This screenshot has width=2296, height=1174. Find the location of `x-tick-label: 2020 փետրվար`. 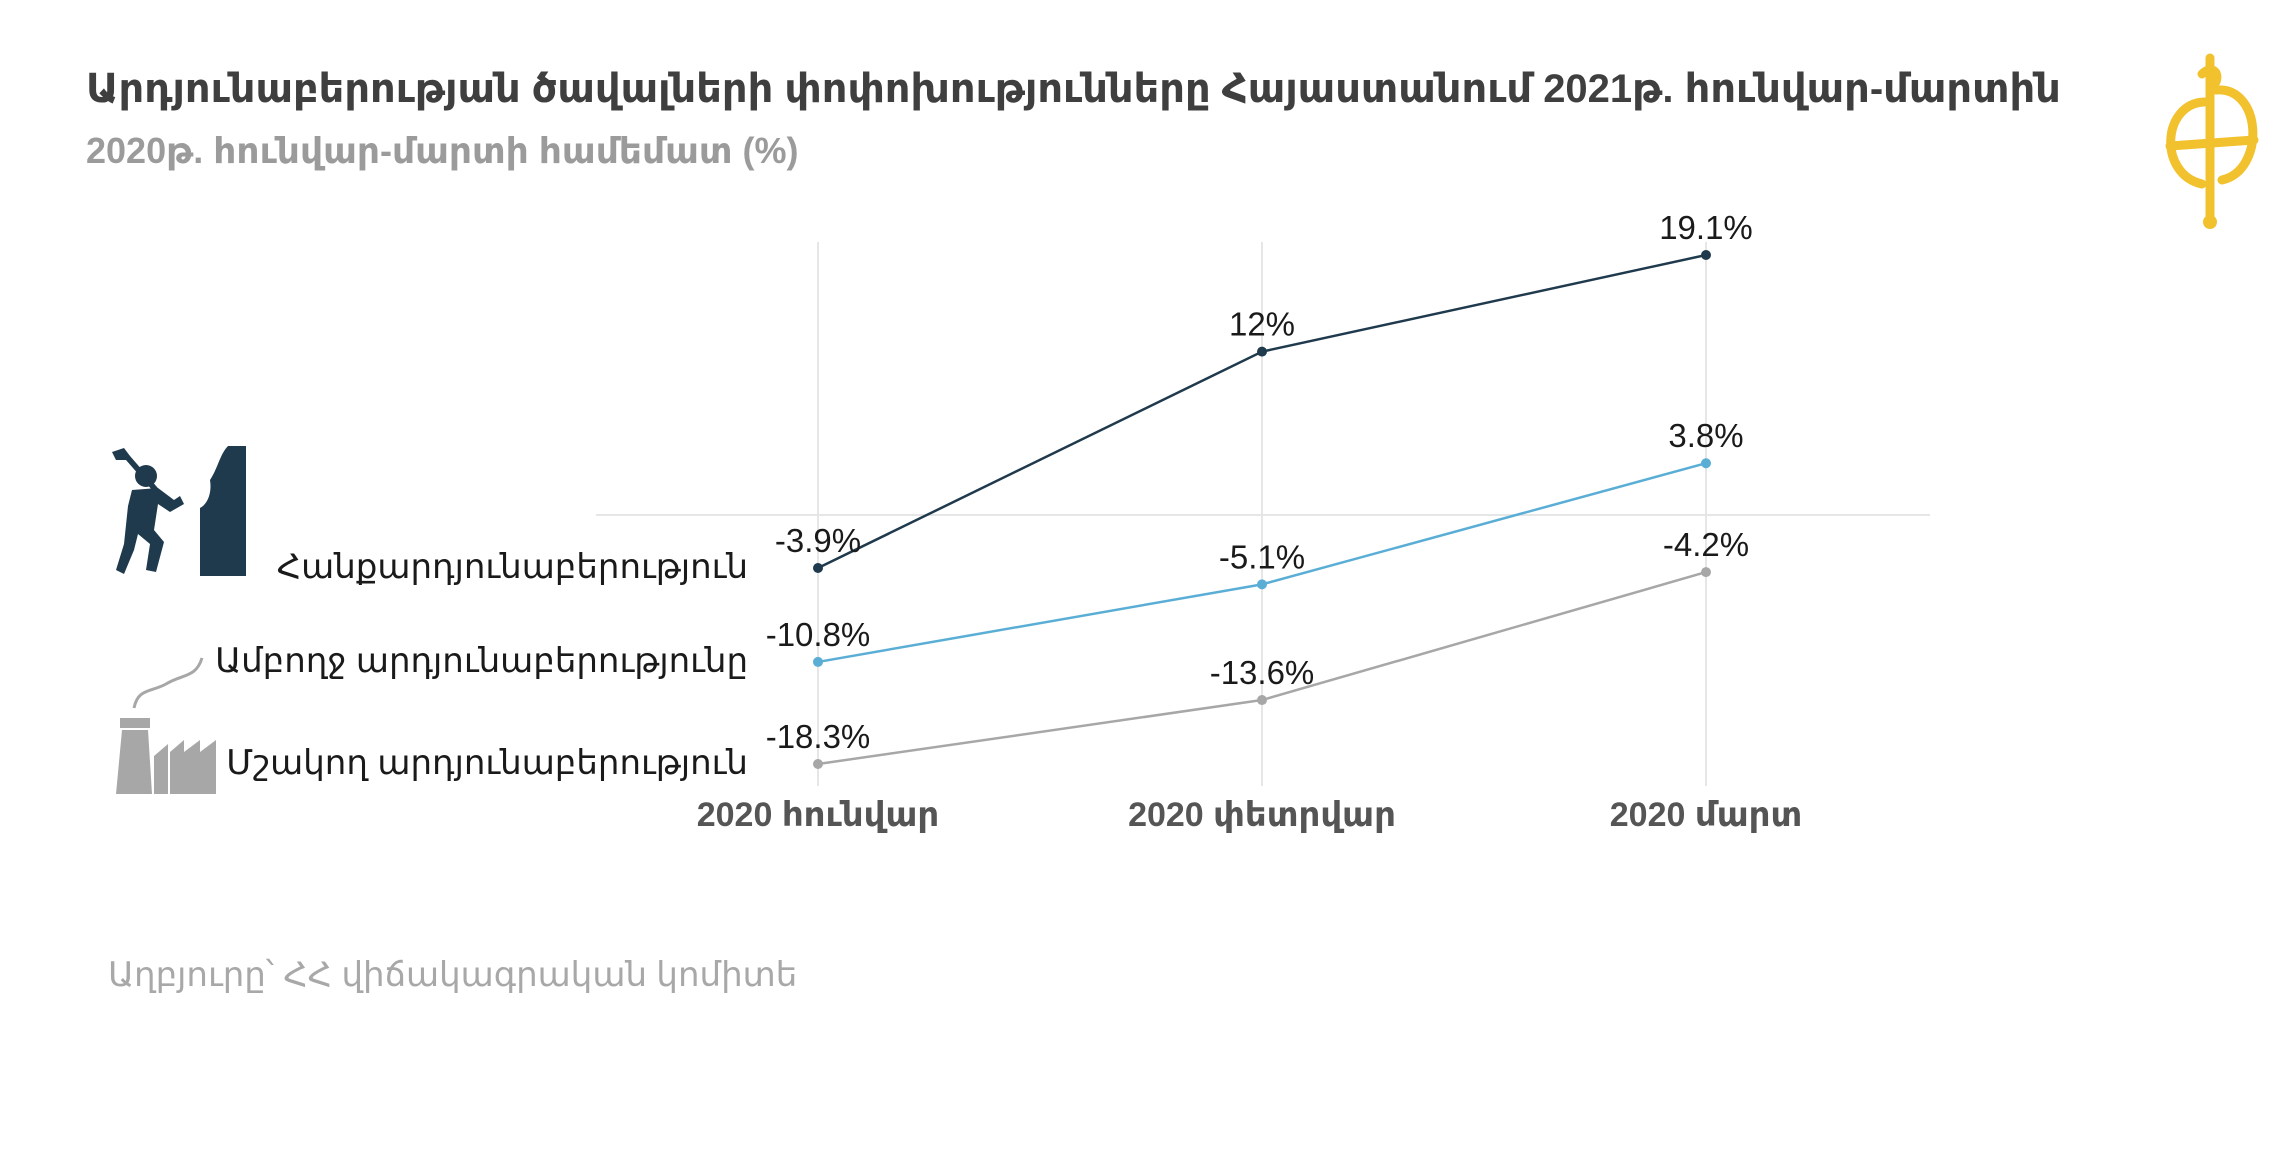

x-tick-label: 2020 փետրվար is located at coordinates (1262, 815).